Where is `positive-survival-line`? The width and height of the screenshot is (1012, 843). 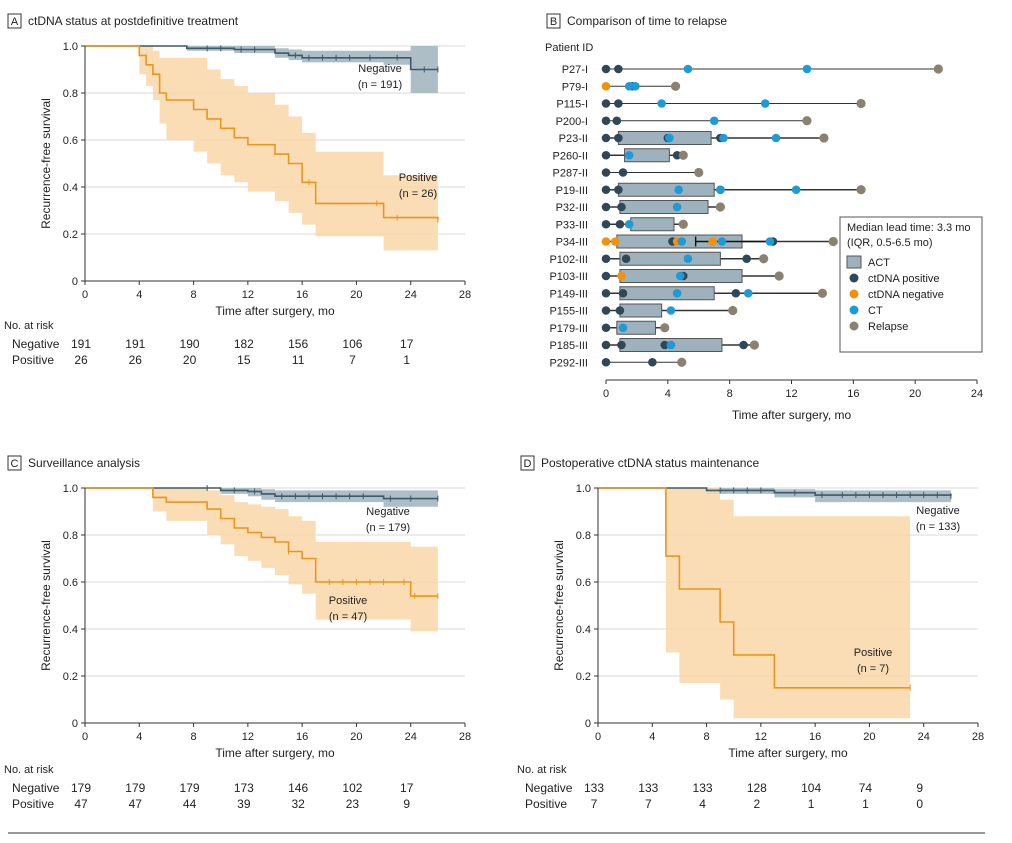 positive-survival-line is located at coordinates (262, 132).